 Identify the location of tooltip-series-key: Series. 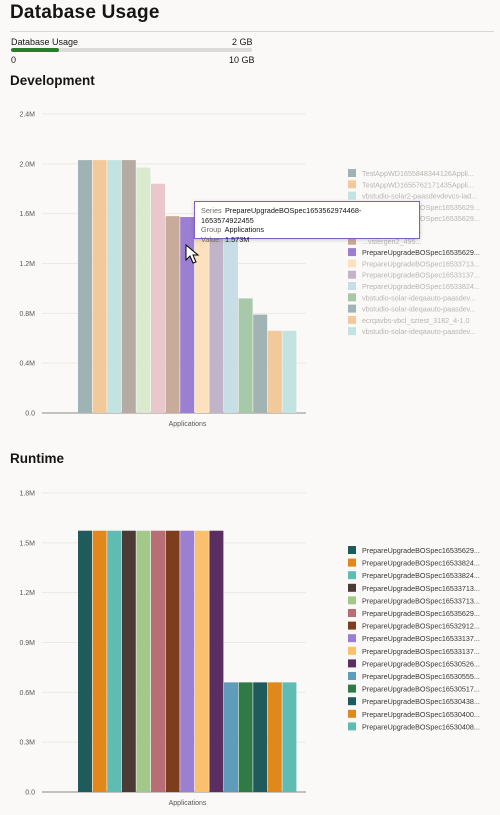
(211, 210).